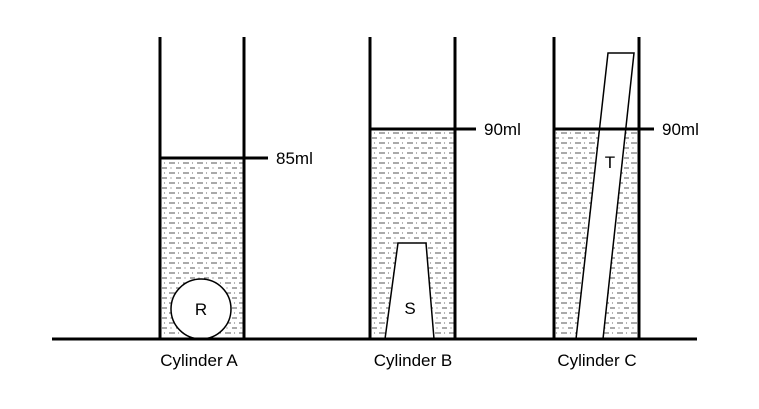 This screenshot has width=759, height=409. I want to click on level-label-b: 90ml, so click(502, 129).